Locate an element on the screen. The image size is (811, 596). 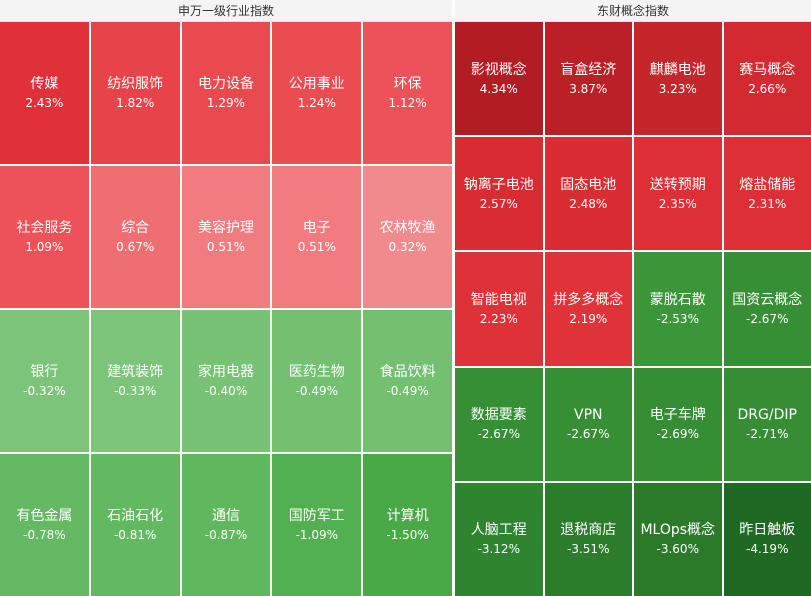
tile-name: 建筑装饰 is located at coordinates (135, 372).